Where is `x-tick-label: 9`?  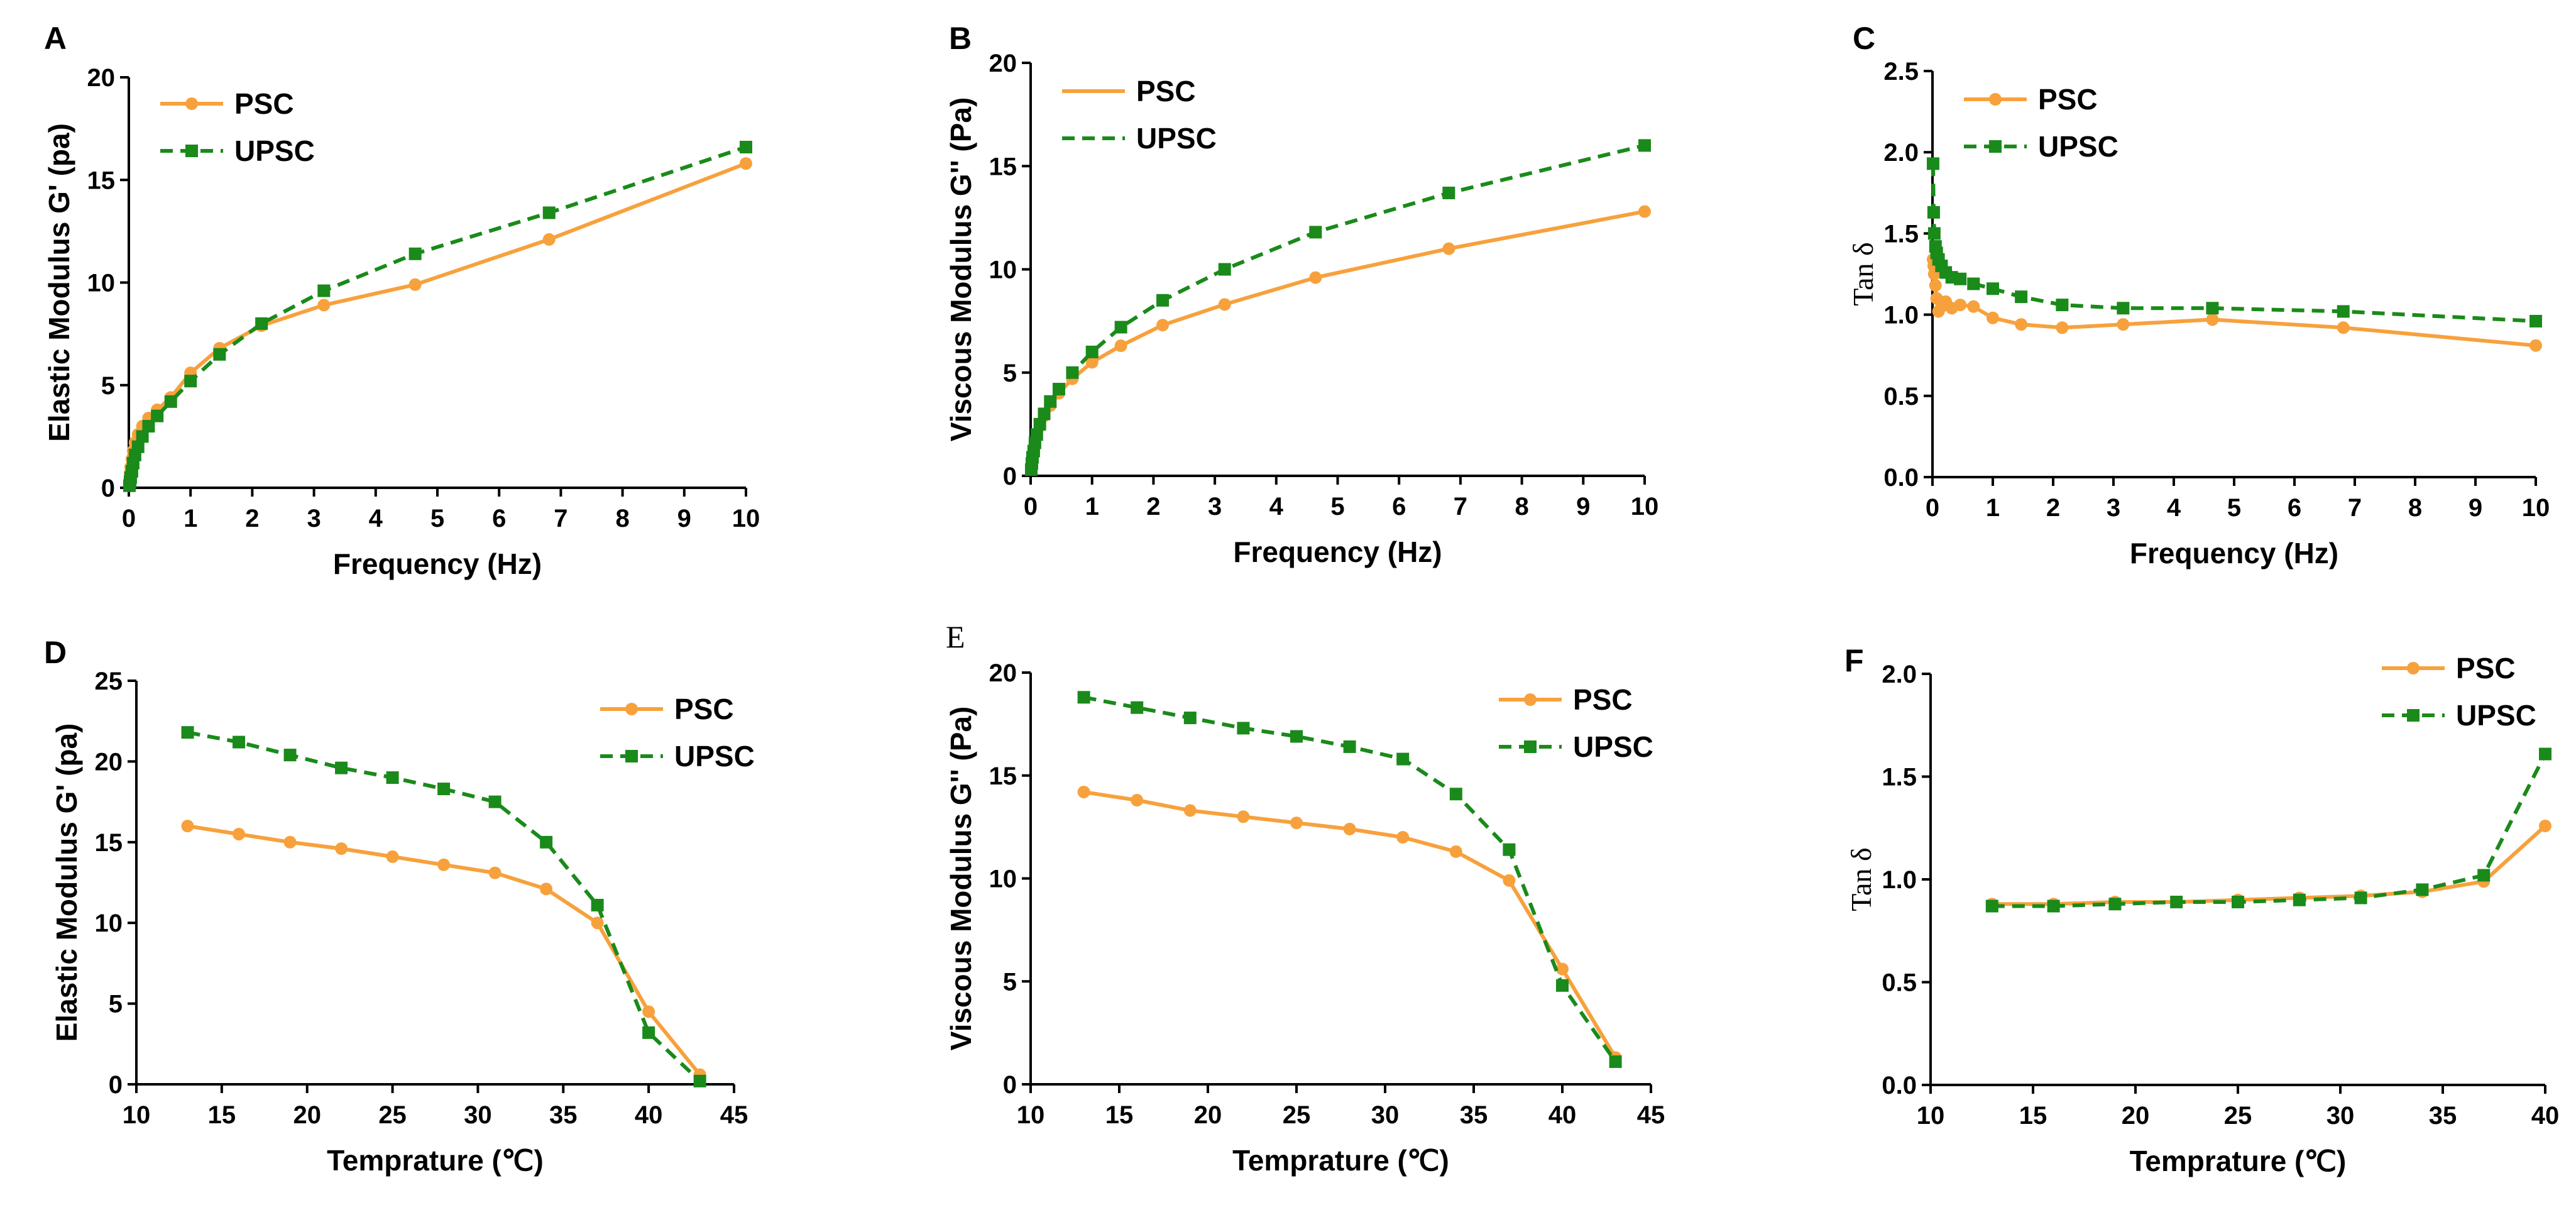
x-tick-label: 9 is located at coordinates (684, 518).